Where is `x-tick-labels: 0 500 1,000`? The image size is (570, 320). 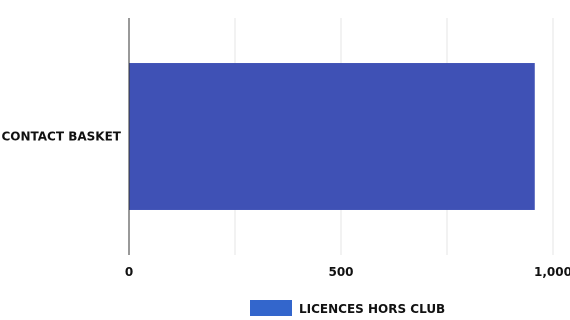
x-tick-labels: 0 500 1,000 is located at coordinates (347, 272).